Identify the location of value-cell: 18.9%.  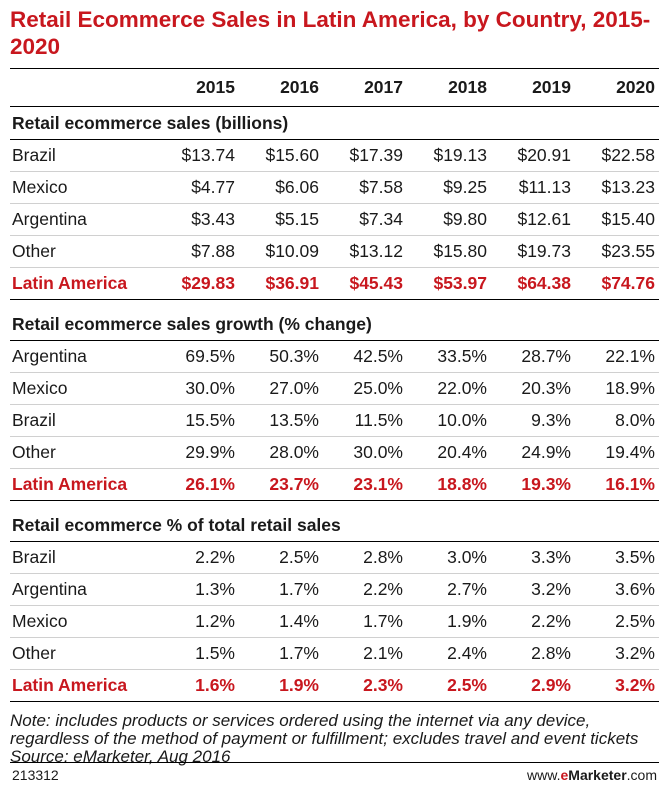
(617, 388).